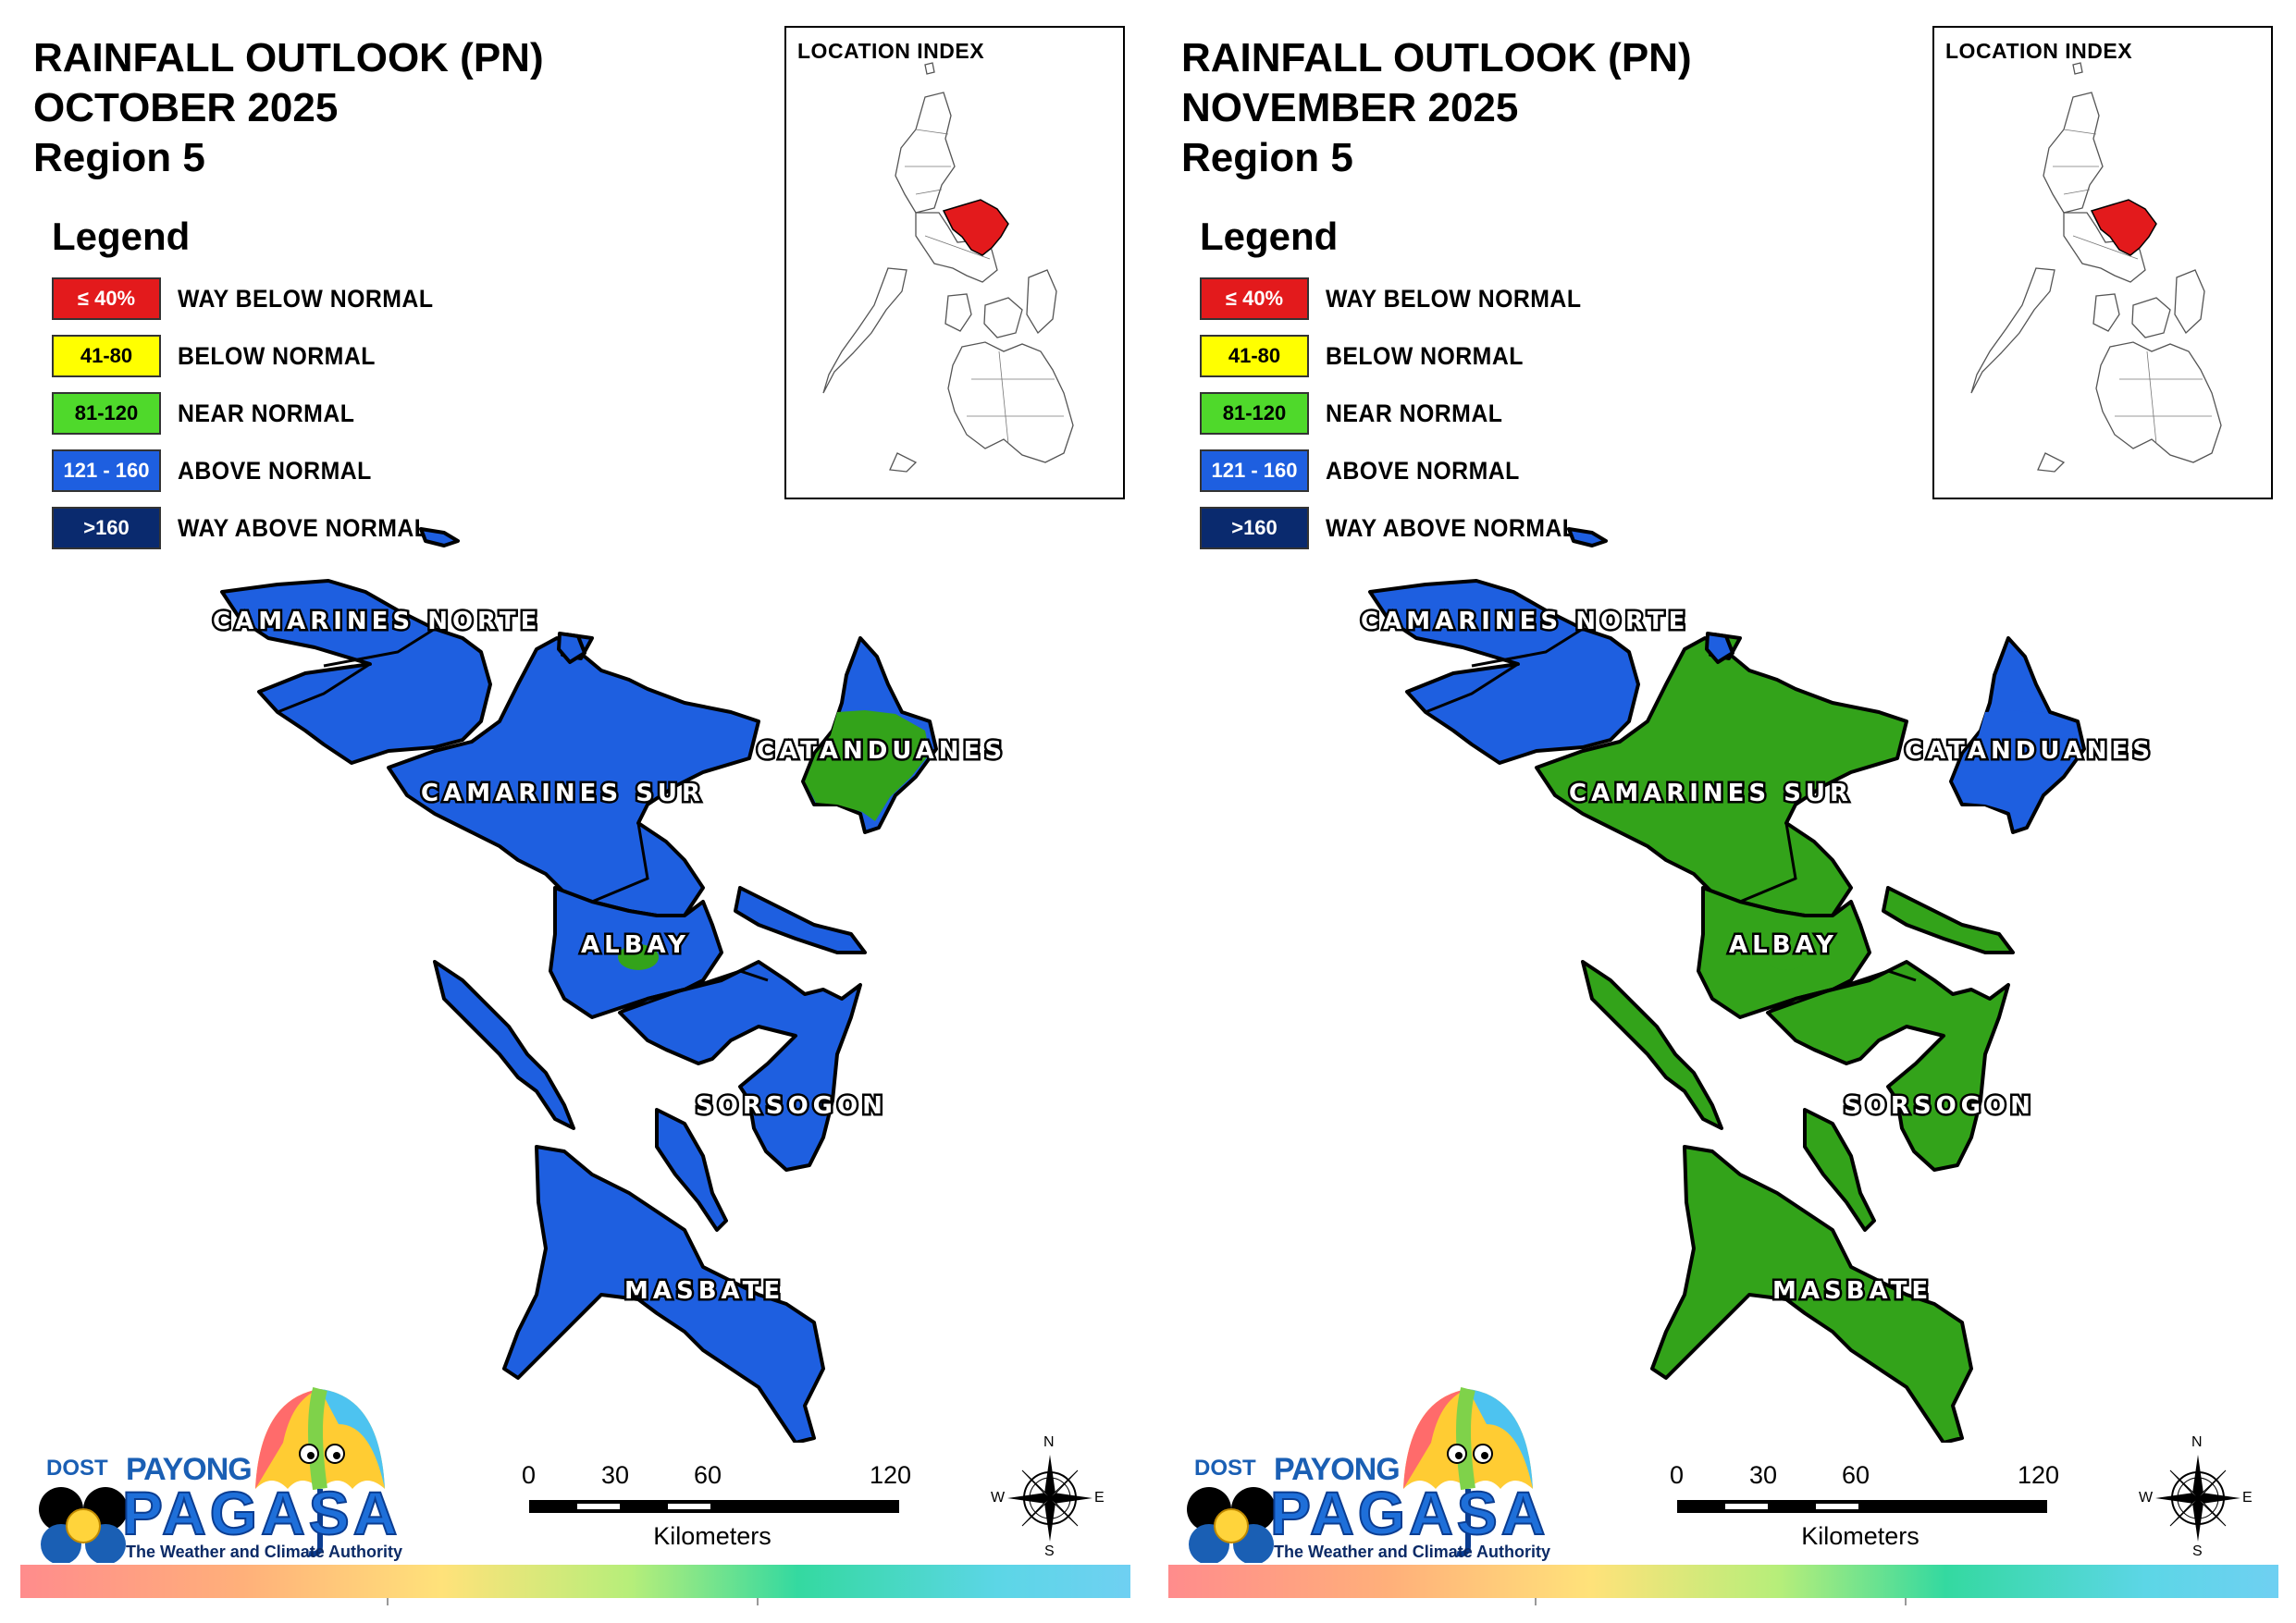  I want to click on label-masbate: MASBATE, so click(1852, 1291).